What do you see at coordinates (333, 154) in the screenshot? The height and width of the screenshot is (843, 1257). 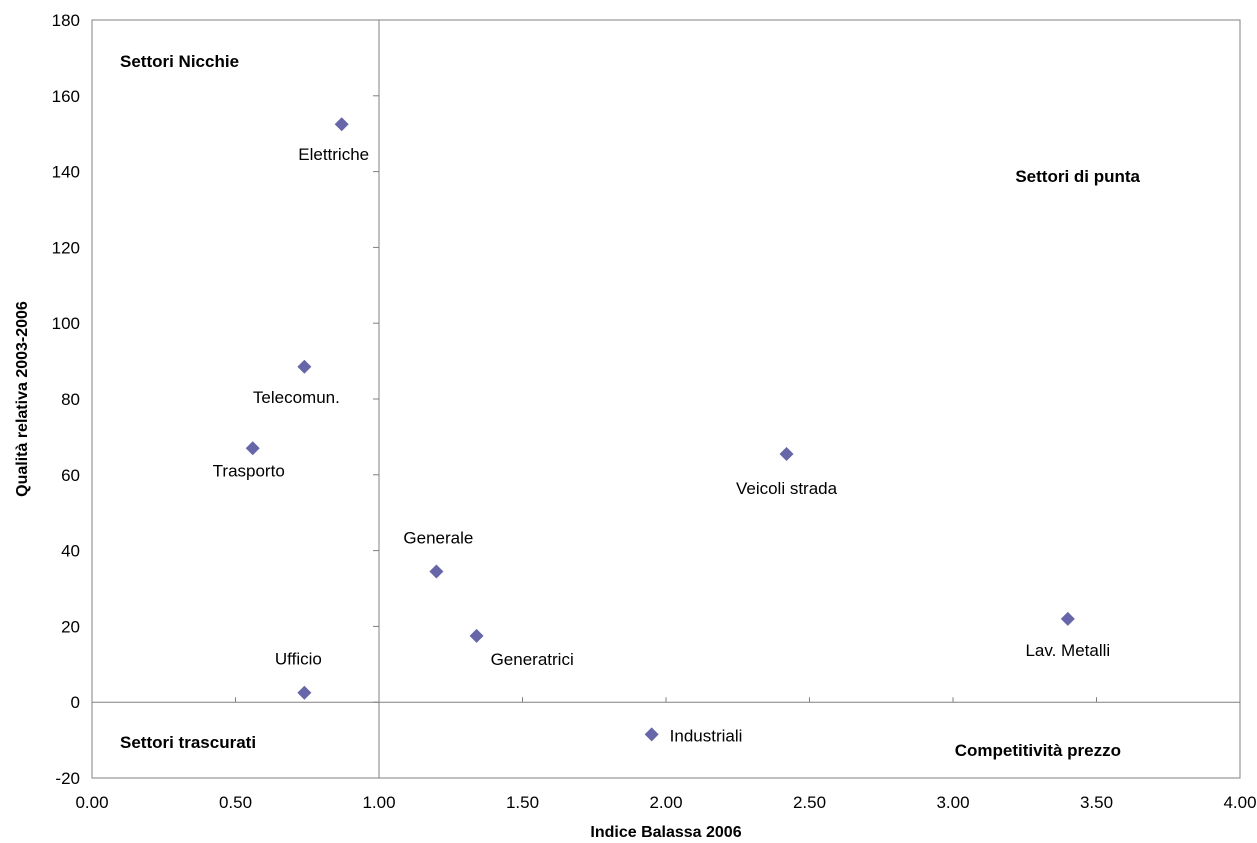 I see `data-point-label: Elettriche` at bounding box center [333, 154].